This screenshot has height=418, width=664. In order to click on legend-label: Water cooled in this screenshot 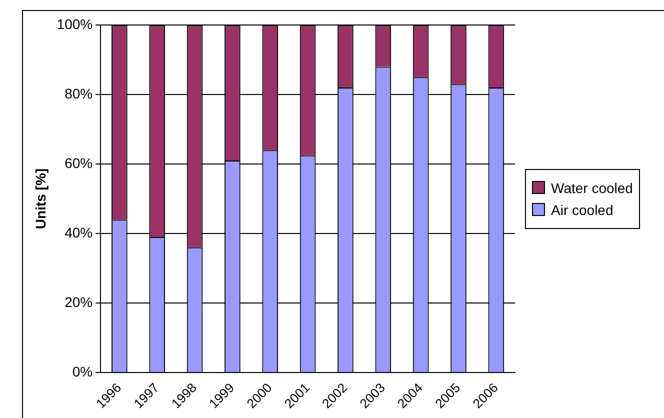, I will do `click(592, 188)`.